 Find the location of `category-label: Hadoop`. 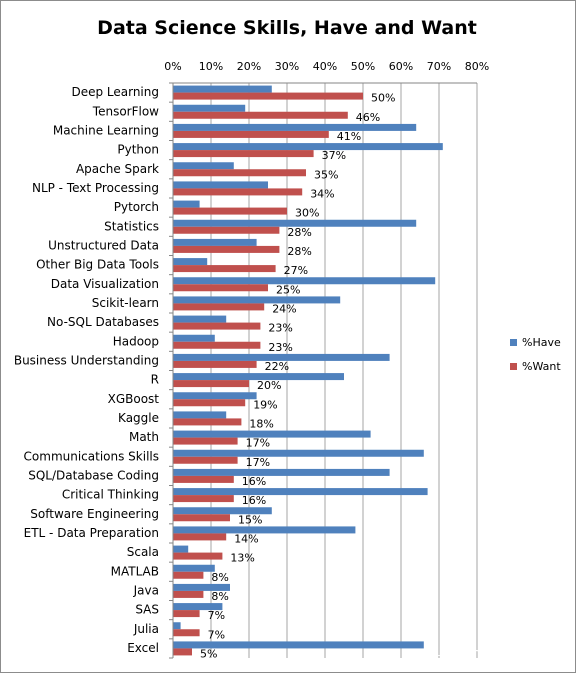

category-label: Hadoop is located at coordinates (136, 341).